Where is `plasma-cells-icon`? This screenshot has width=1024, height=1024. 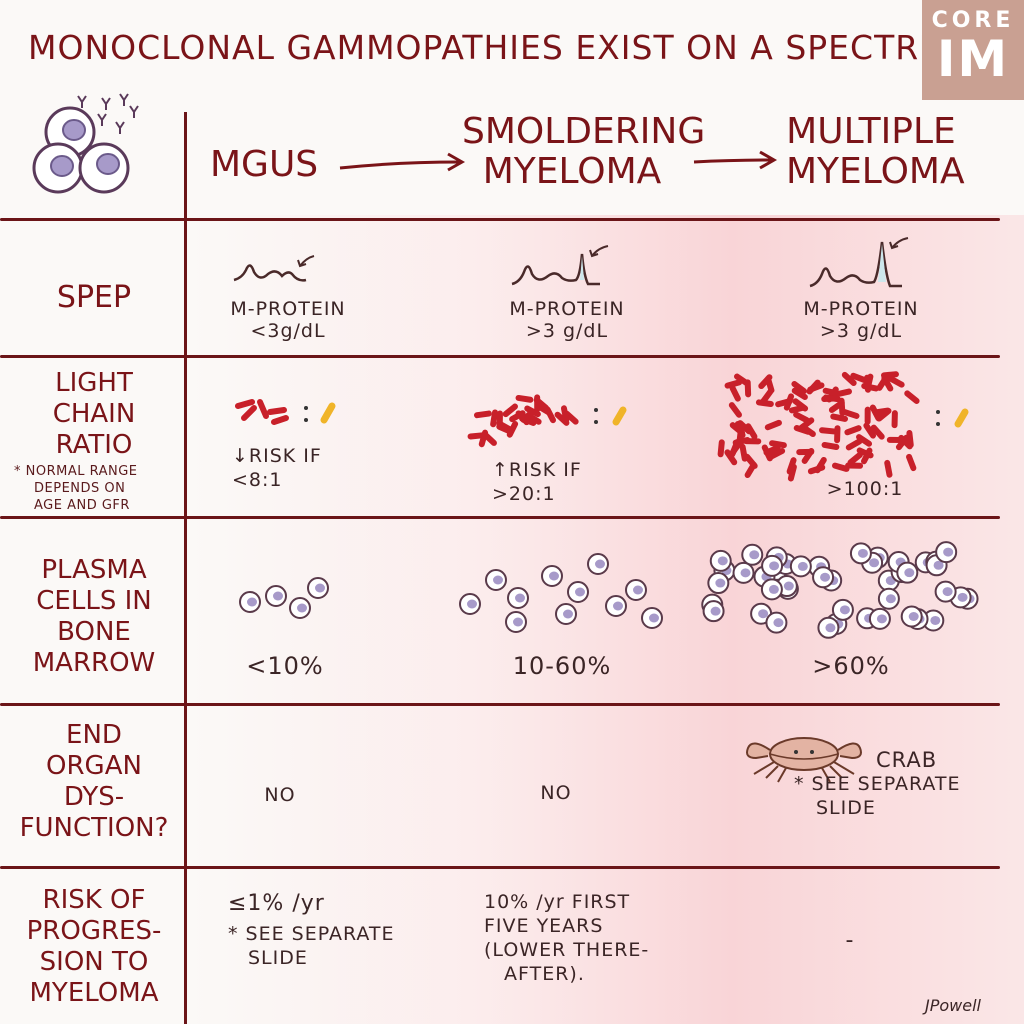 plasma-cells-icon is located at coordinates (85, 143).